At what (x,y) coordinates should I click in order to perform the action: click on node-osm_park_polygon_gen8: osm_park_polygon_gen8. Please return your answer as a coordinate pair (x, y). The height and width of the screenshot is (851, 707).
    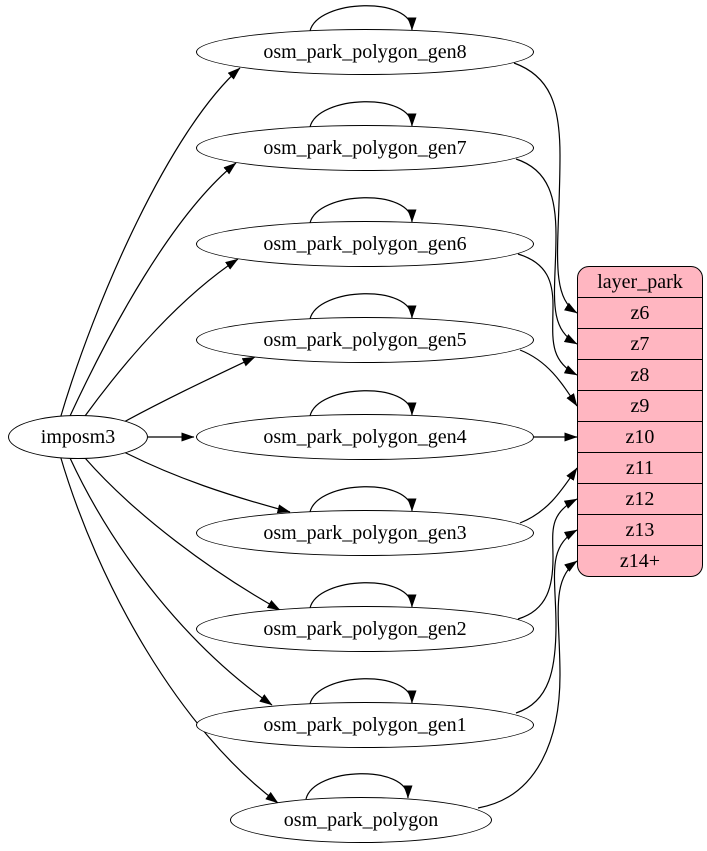
    Looking at the image, I should click on (365, 52).